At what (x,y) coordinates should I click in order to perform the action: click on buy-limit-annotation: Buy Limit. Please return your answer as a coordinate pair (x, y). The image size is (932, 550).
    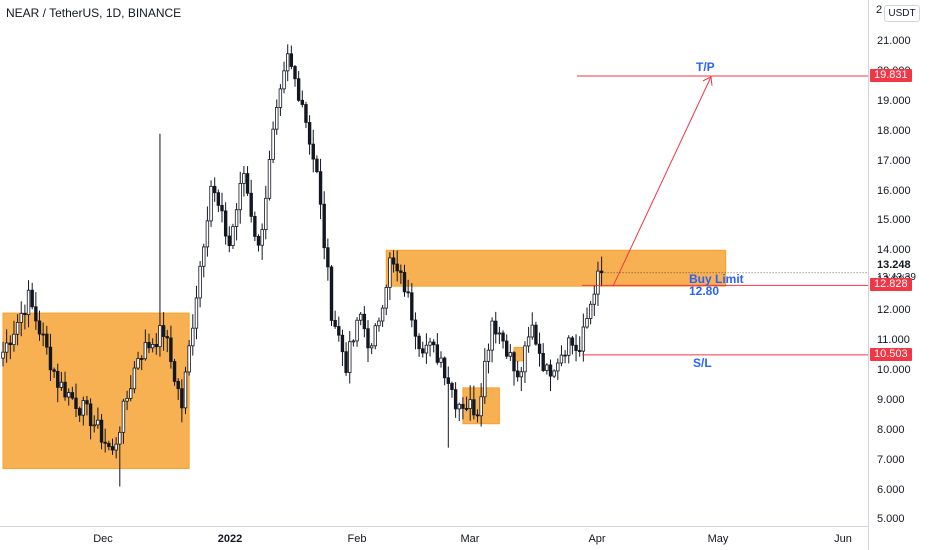
    Looking at the image, I should click on (716, 279).